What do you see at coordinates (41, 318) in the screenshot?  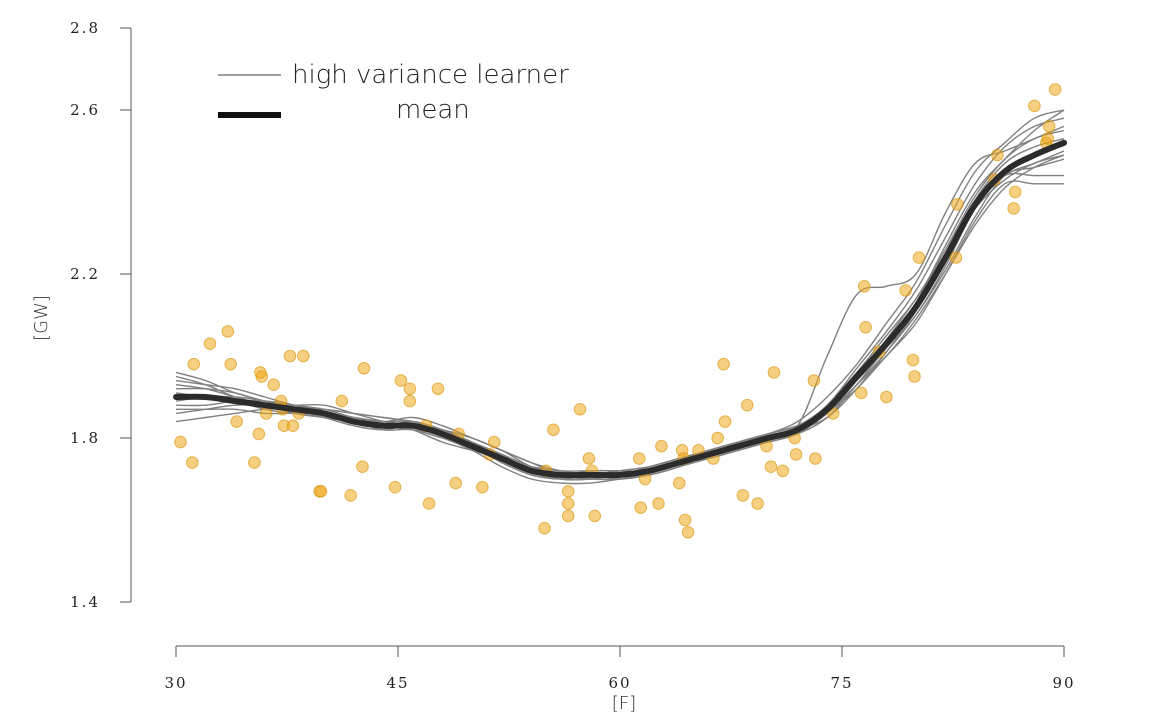 I see `y-axis-title: [GW]` at bounding box center [41, 318].